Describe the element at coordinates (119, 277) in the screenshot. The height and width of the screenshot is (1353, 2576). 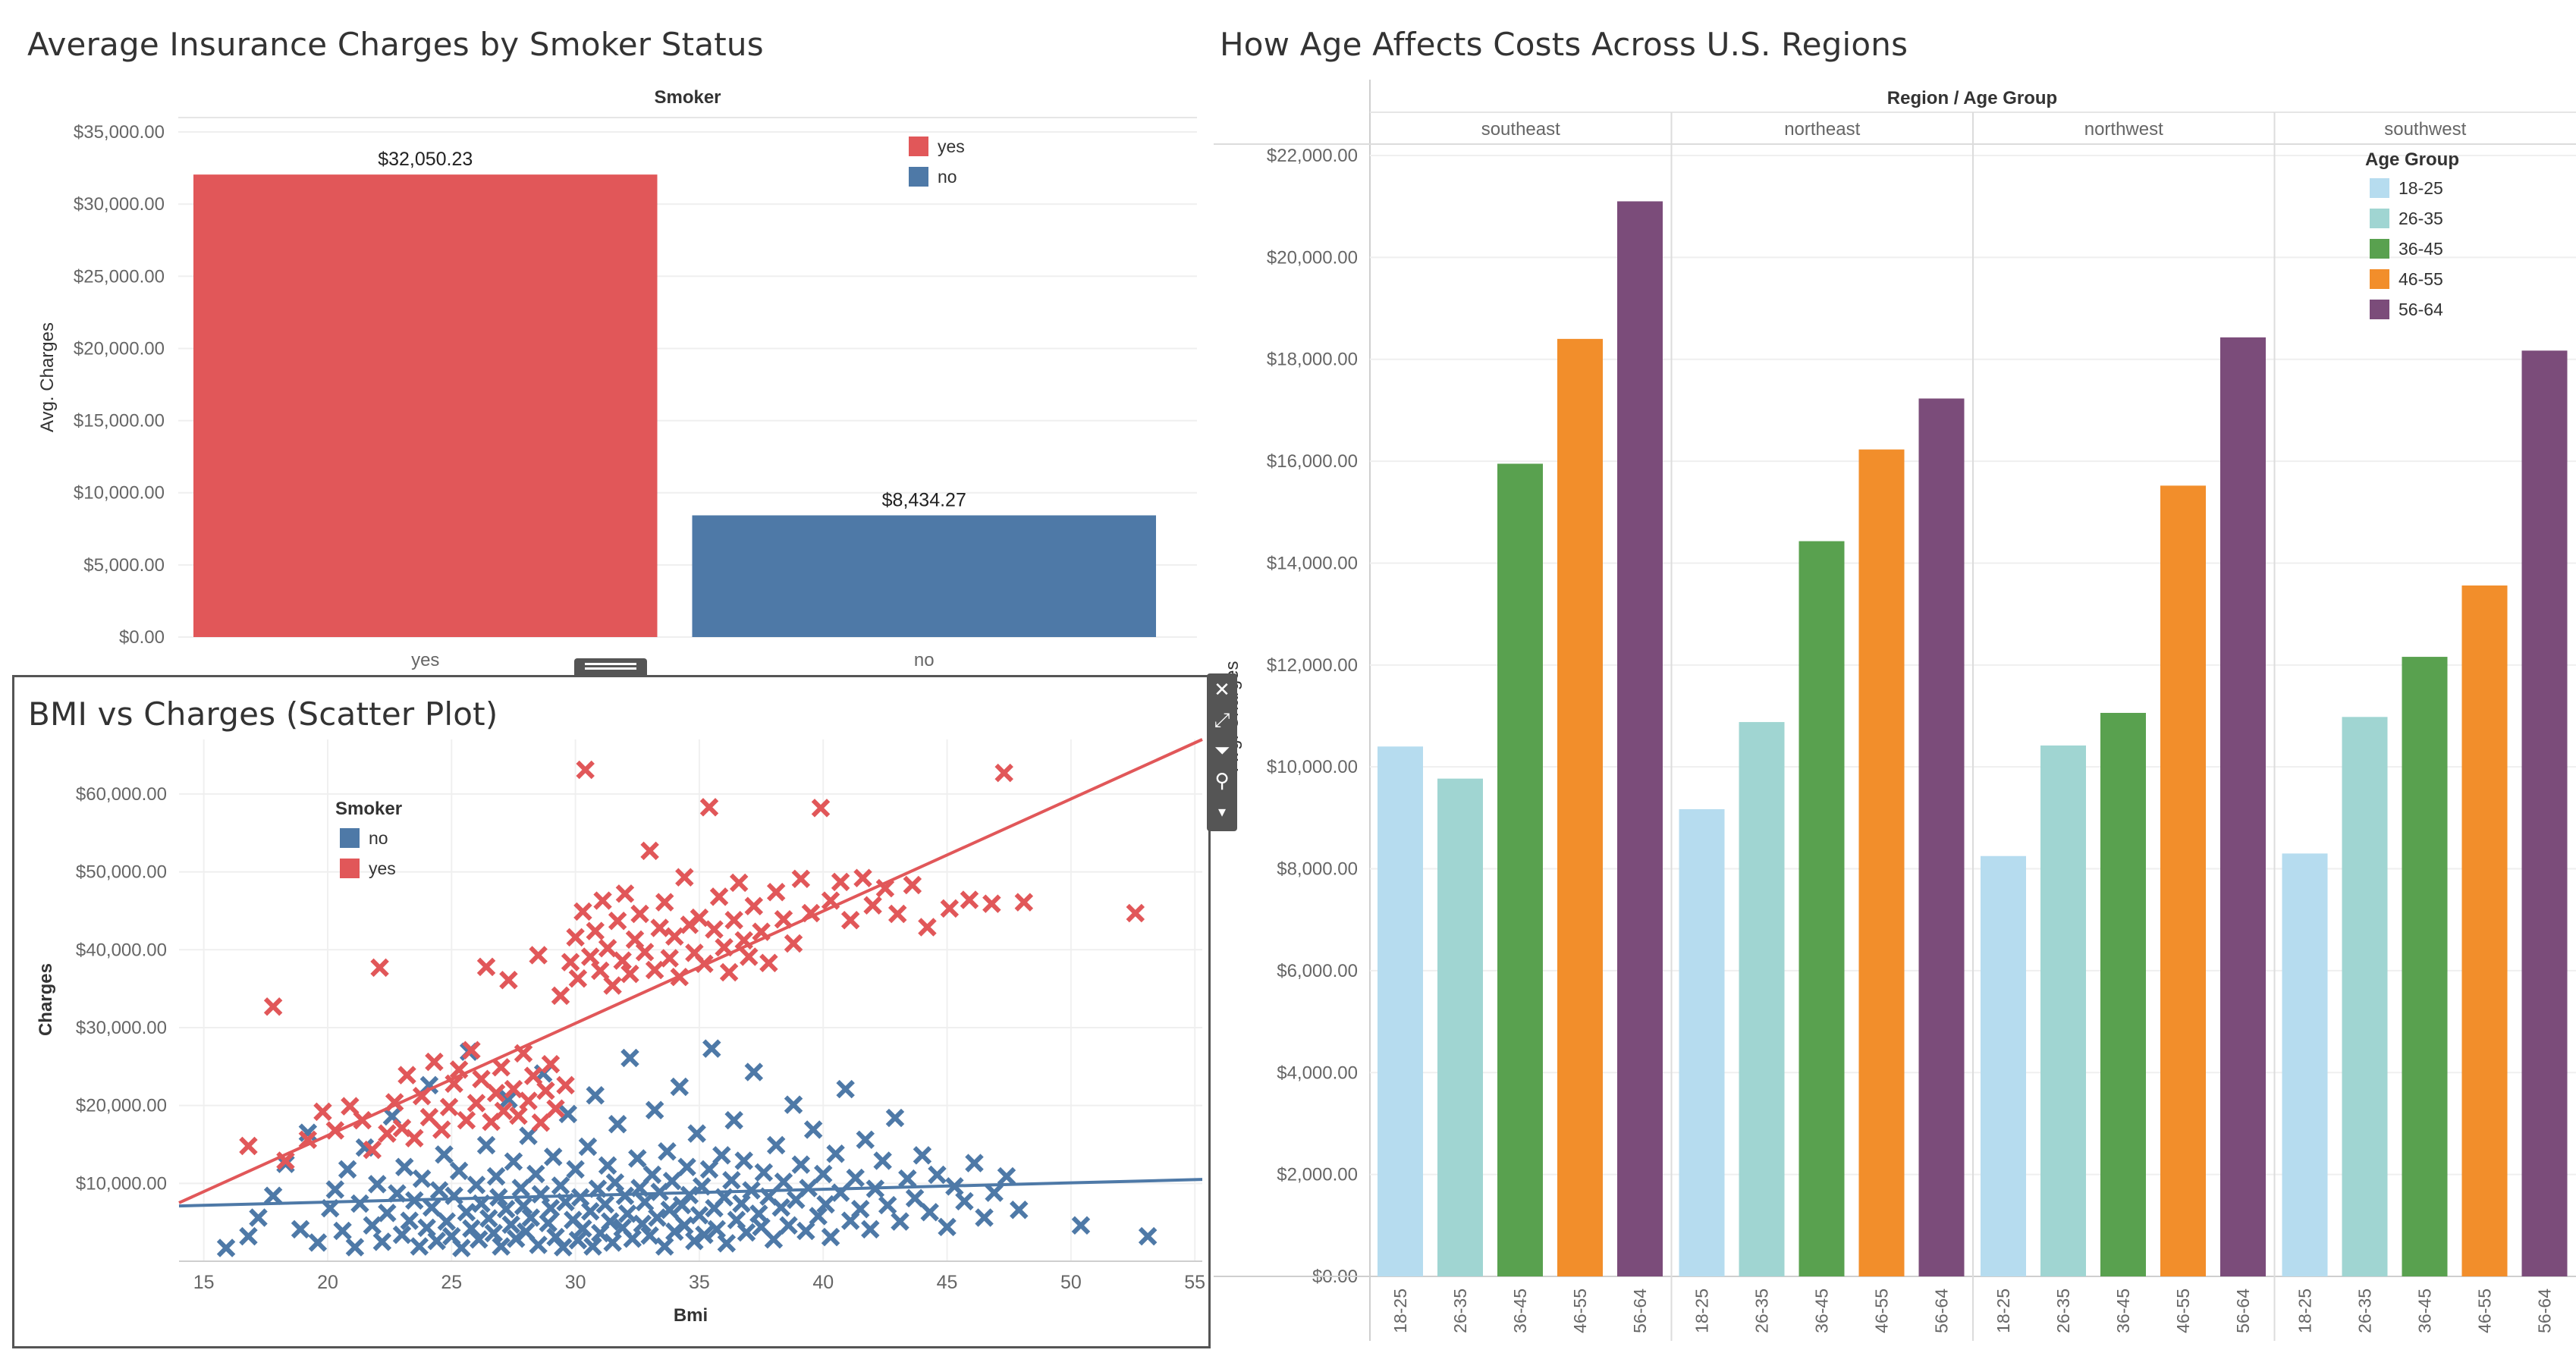
I see `y-tick-label: $25,000.00` at that location.